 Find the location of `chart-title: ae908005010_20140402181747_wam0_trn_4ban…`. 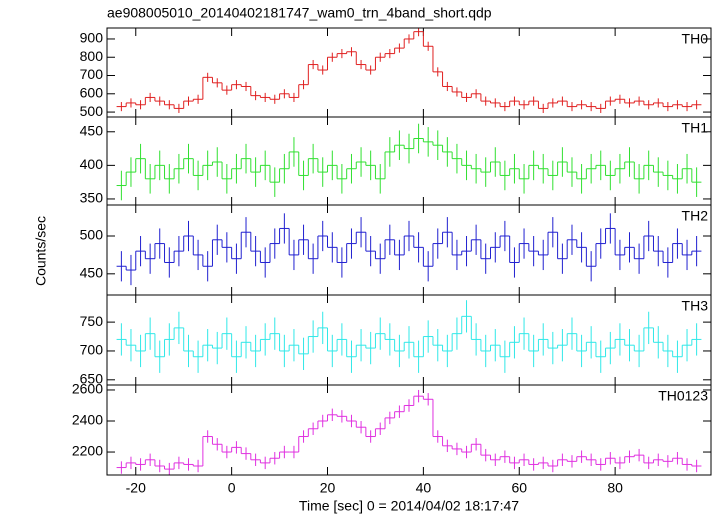

chart-title: ae908005010_20140402181747_wam0_trn_4ban… is located at coordinates (299, 13).